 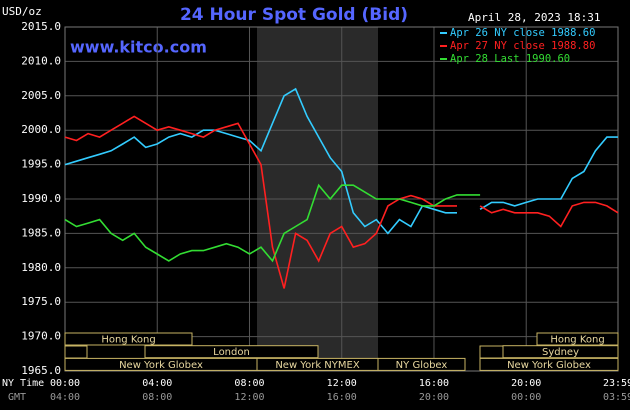 What do you see at coordinates (249, 397) in the screenshot?
I see `x2-tick-label: 12:00` at bounding box center [249, 397].